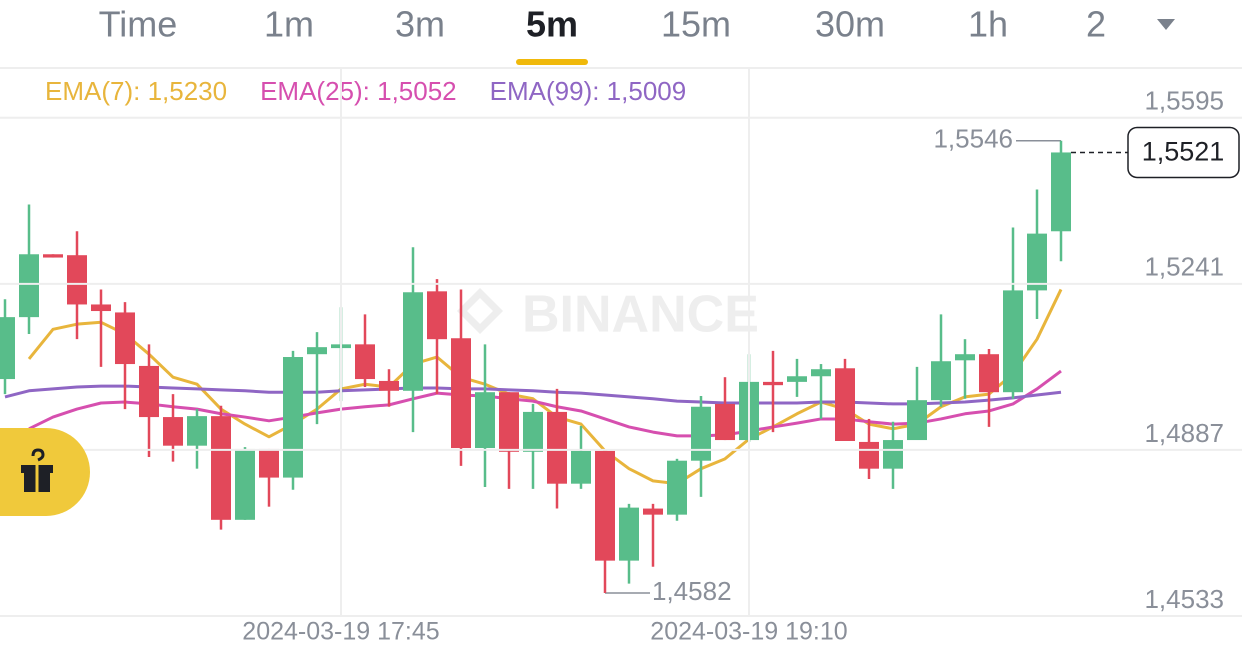 The width and height of the screenshot is (1242, 649). I want to click on y-tick-label: 1,4887, so click(1184, 433).